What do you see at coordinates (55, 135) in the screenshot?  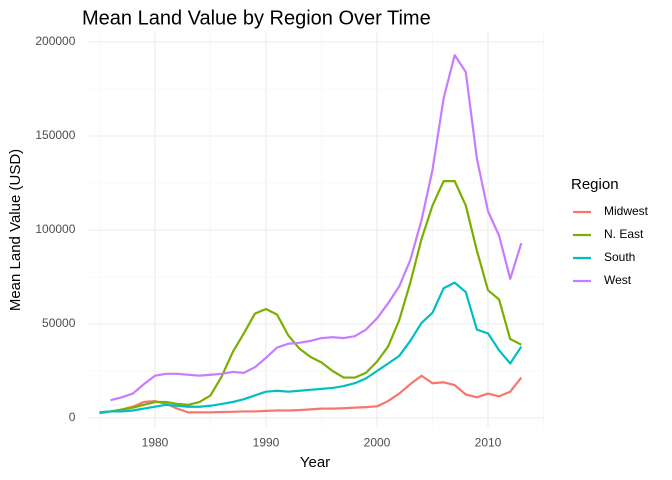 I see `y-tick-label: 150000` at bounding box center [55, 135].